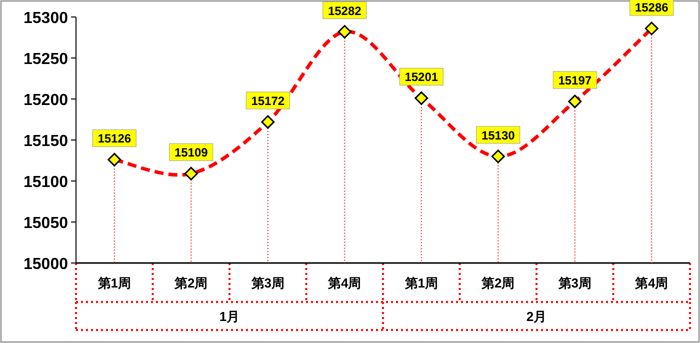  I want to click on y-tick-label: 15250, so click(46, 59).